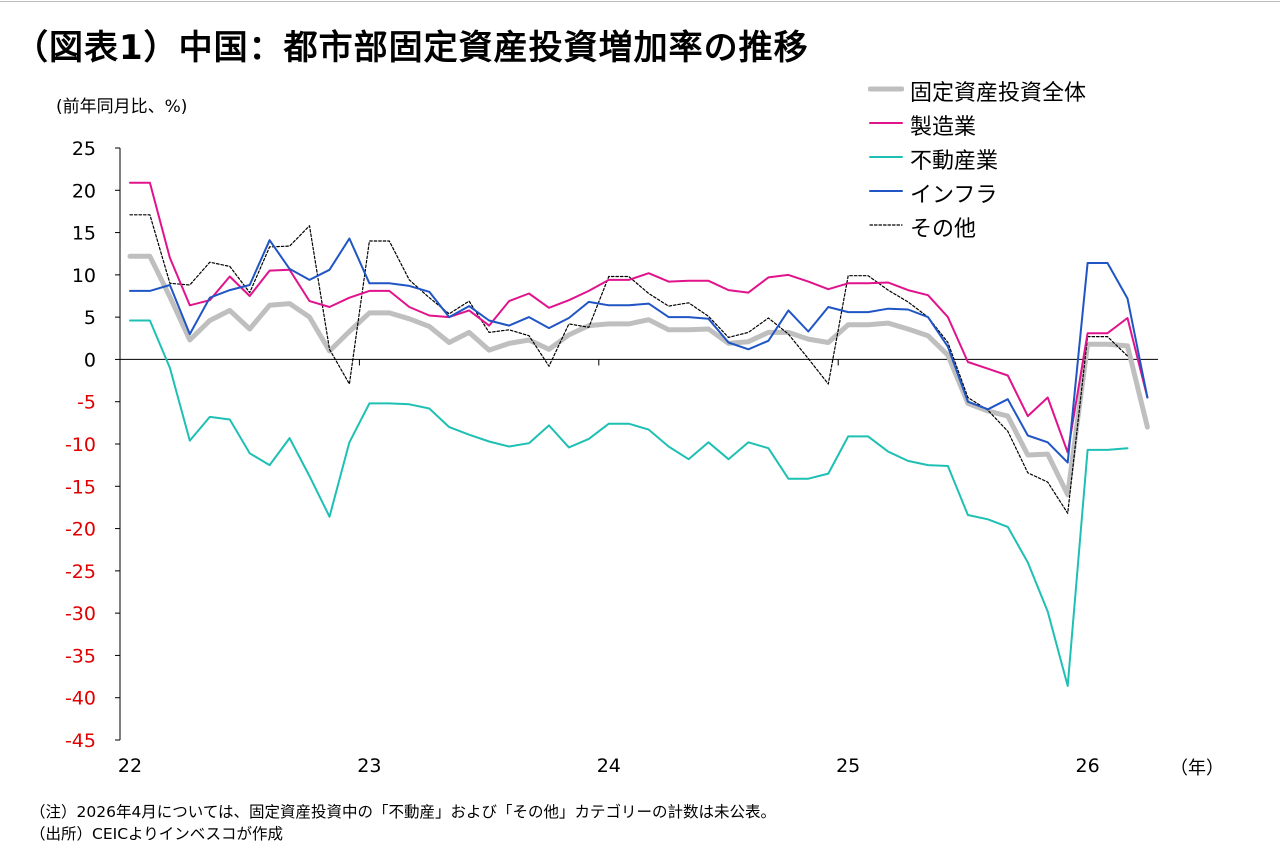 The height and width of the screenshot is (860, 1280). I want to click on y-tick-label: 20, so click(84, 191).